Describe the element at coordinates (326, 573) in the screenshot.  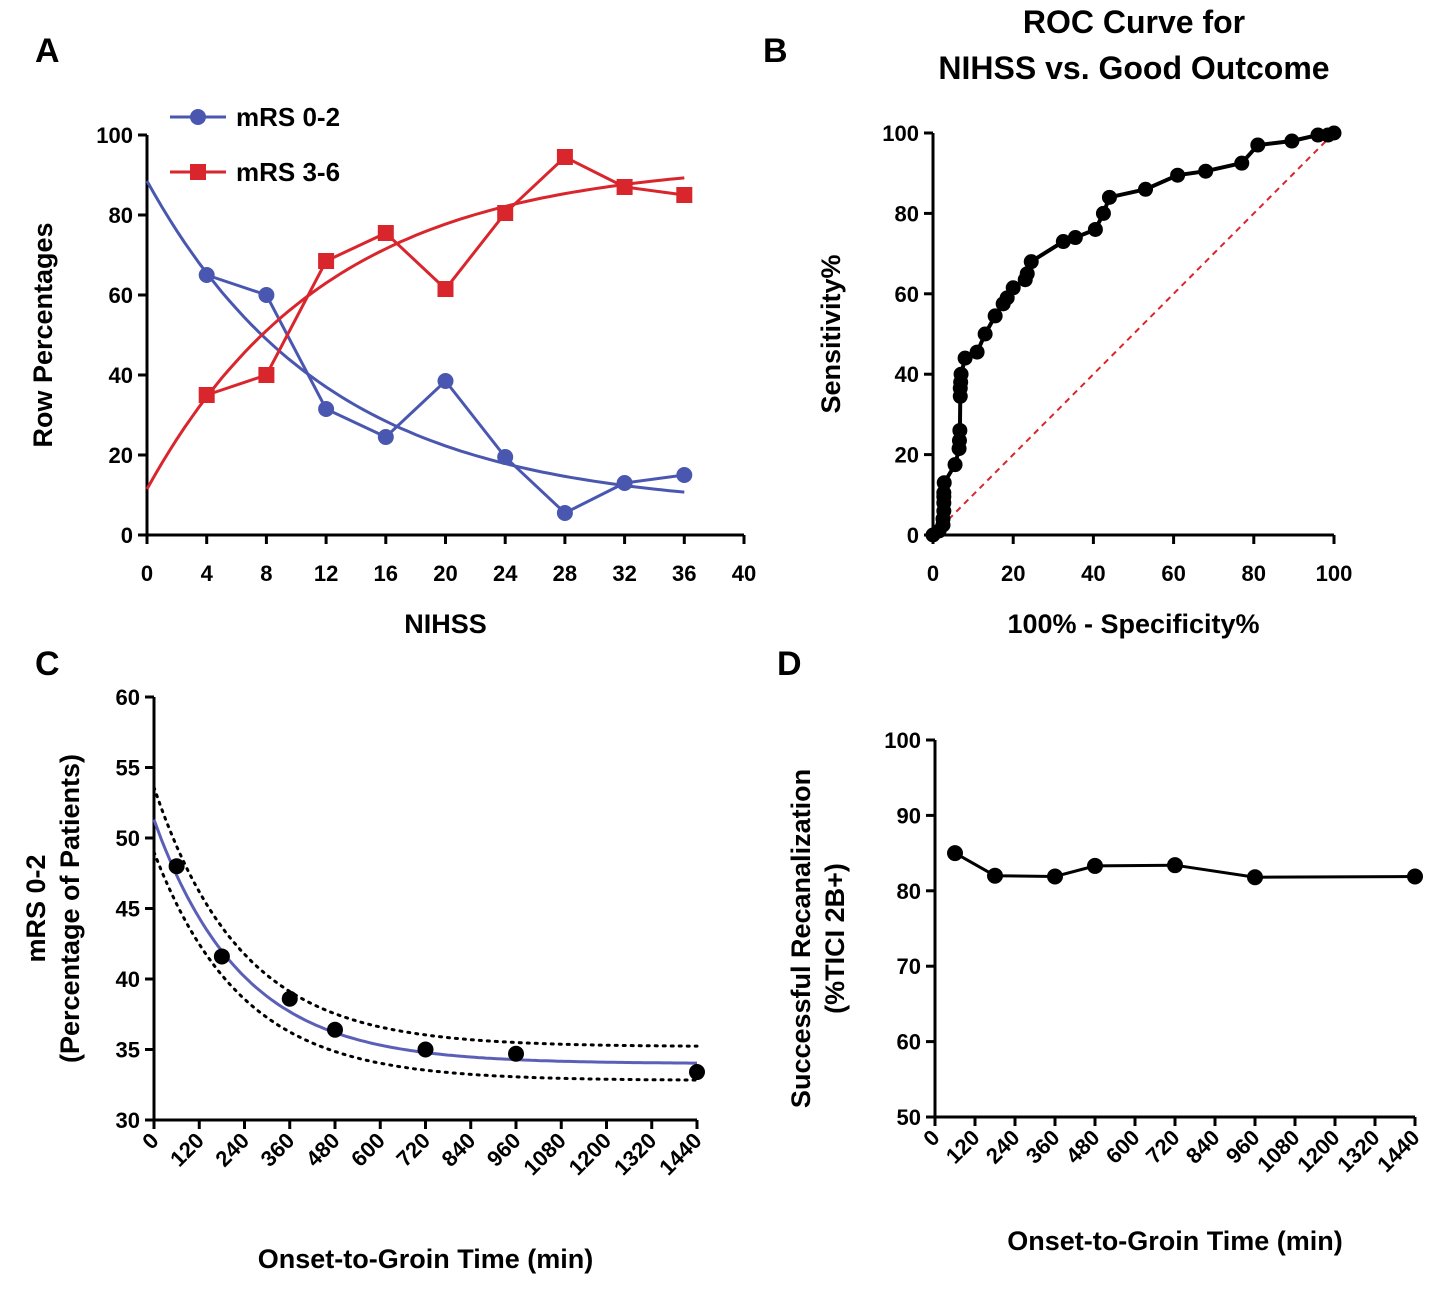
I see `x-tick-label: 12` at that location.